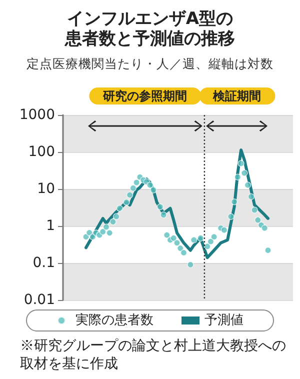 The width and height of the screenshot is (300, 379). Describe the element at coordinates (115, 320) in the screenshot. I see `legend-label: 実際の患者数` at that location.